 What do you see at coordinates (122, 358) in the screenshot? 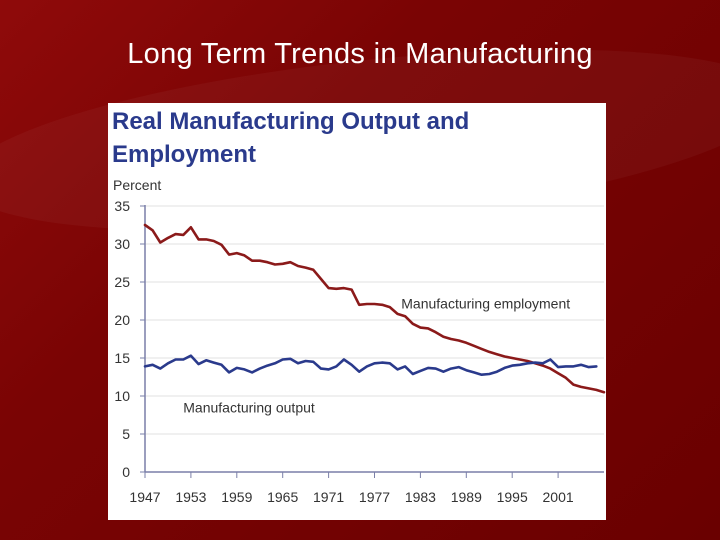
I see `y-tick-label: 15` at bounding box center [122, 358].